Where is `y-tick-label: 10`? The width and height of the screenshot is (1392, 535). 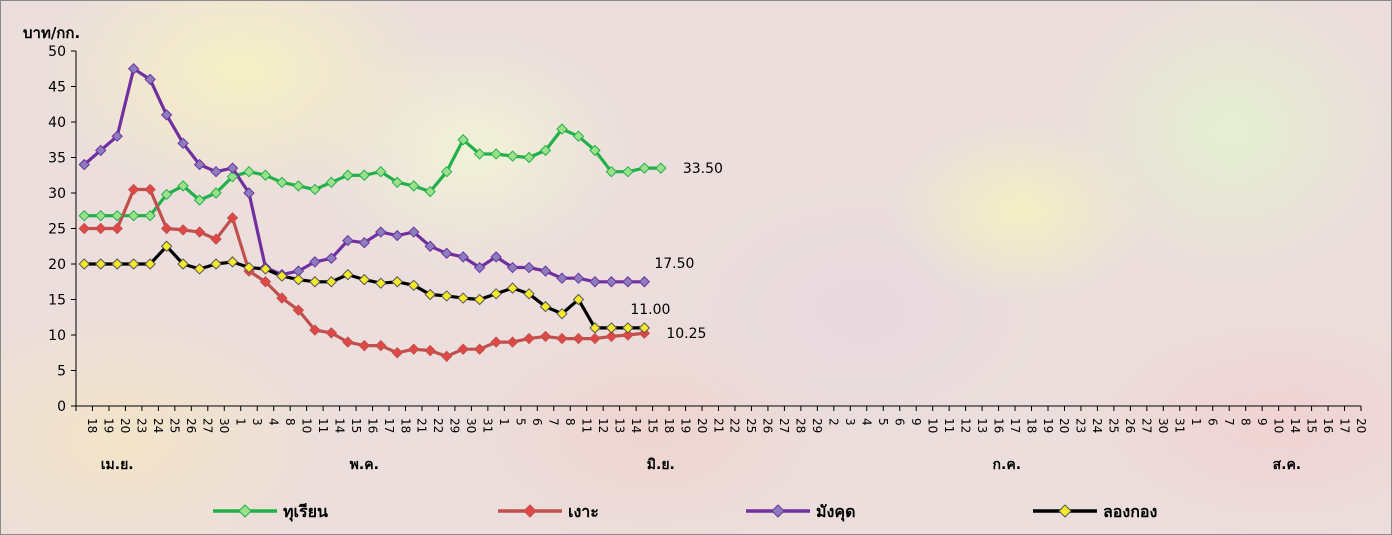
y-tick-label: 10 is located at coordinates (57, 336).